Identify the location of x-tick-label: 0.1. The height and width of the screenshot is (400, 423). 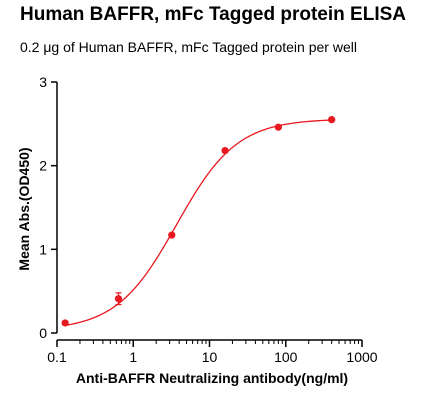
(57, 357).